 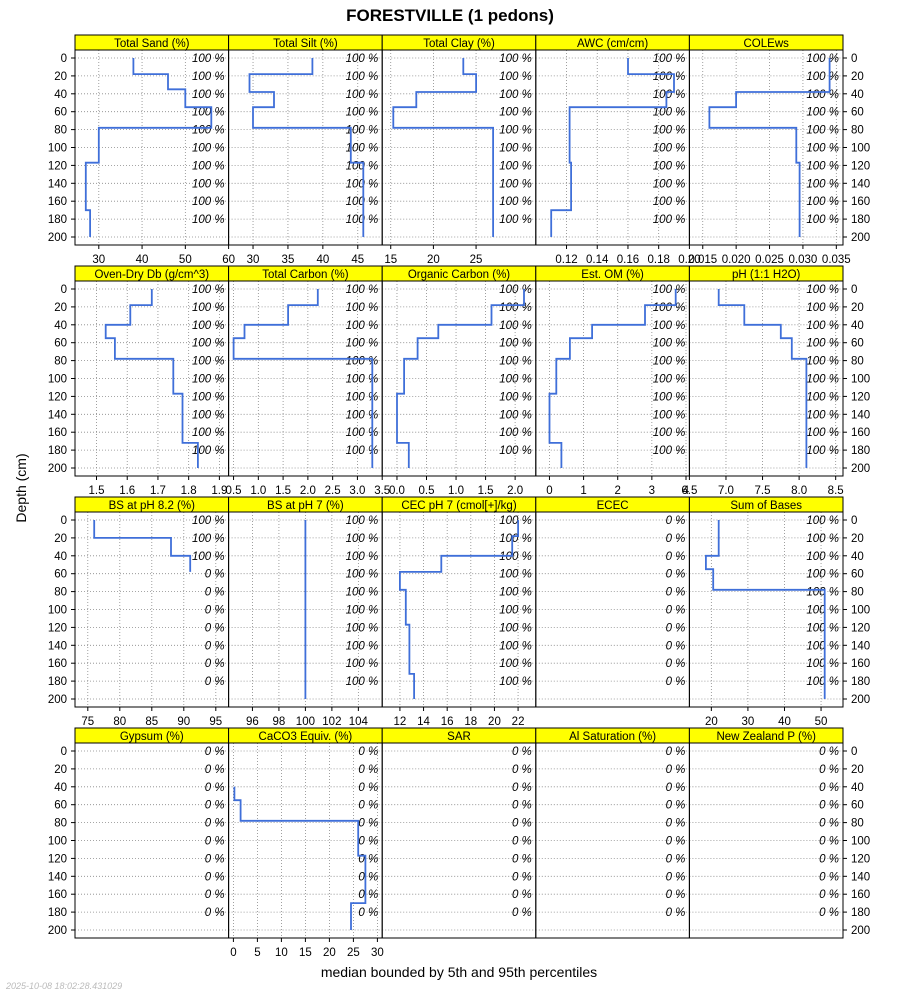 What do you see at coordinates (306, 737) in the screenshot?
I see `panel-title: CaCO3 Equiv. (%)` at bounding box center [306, 737].